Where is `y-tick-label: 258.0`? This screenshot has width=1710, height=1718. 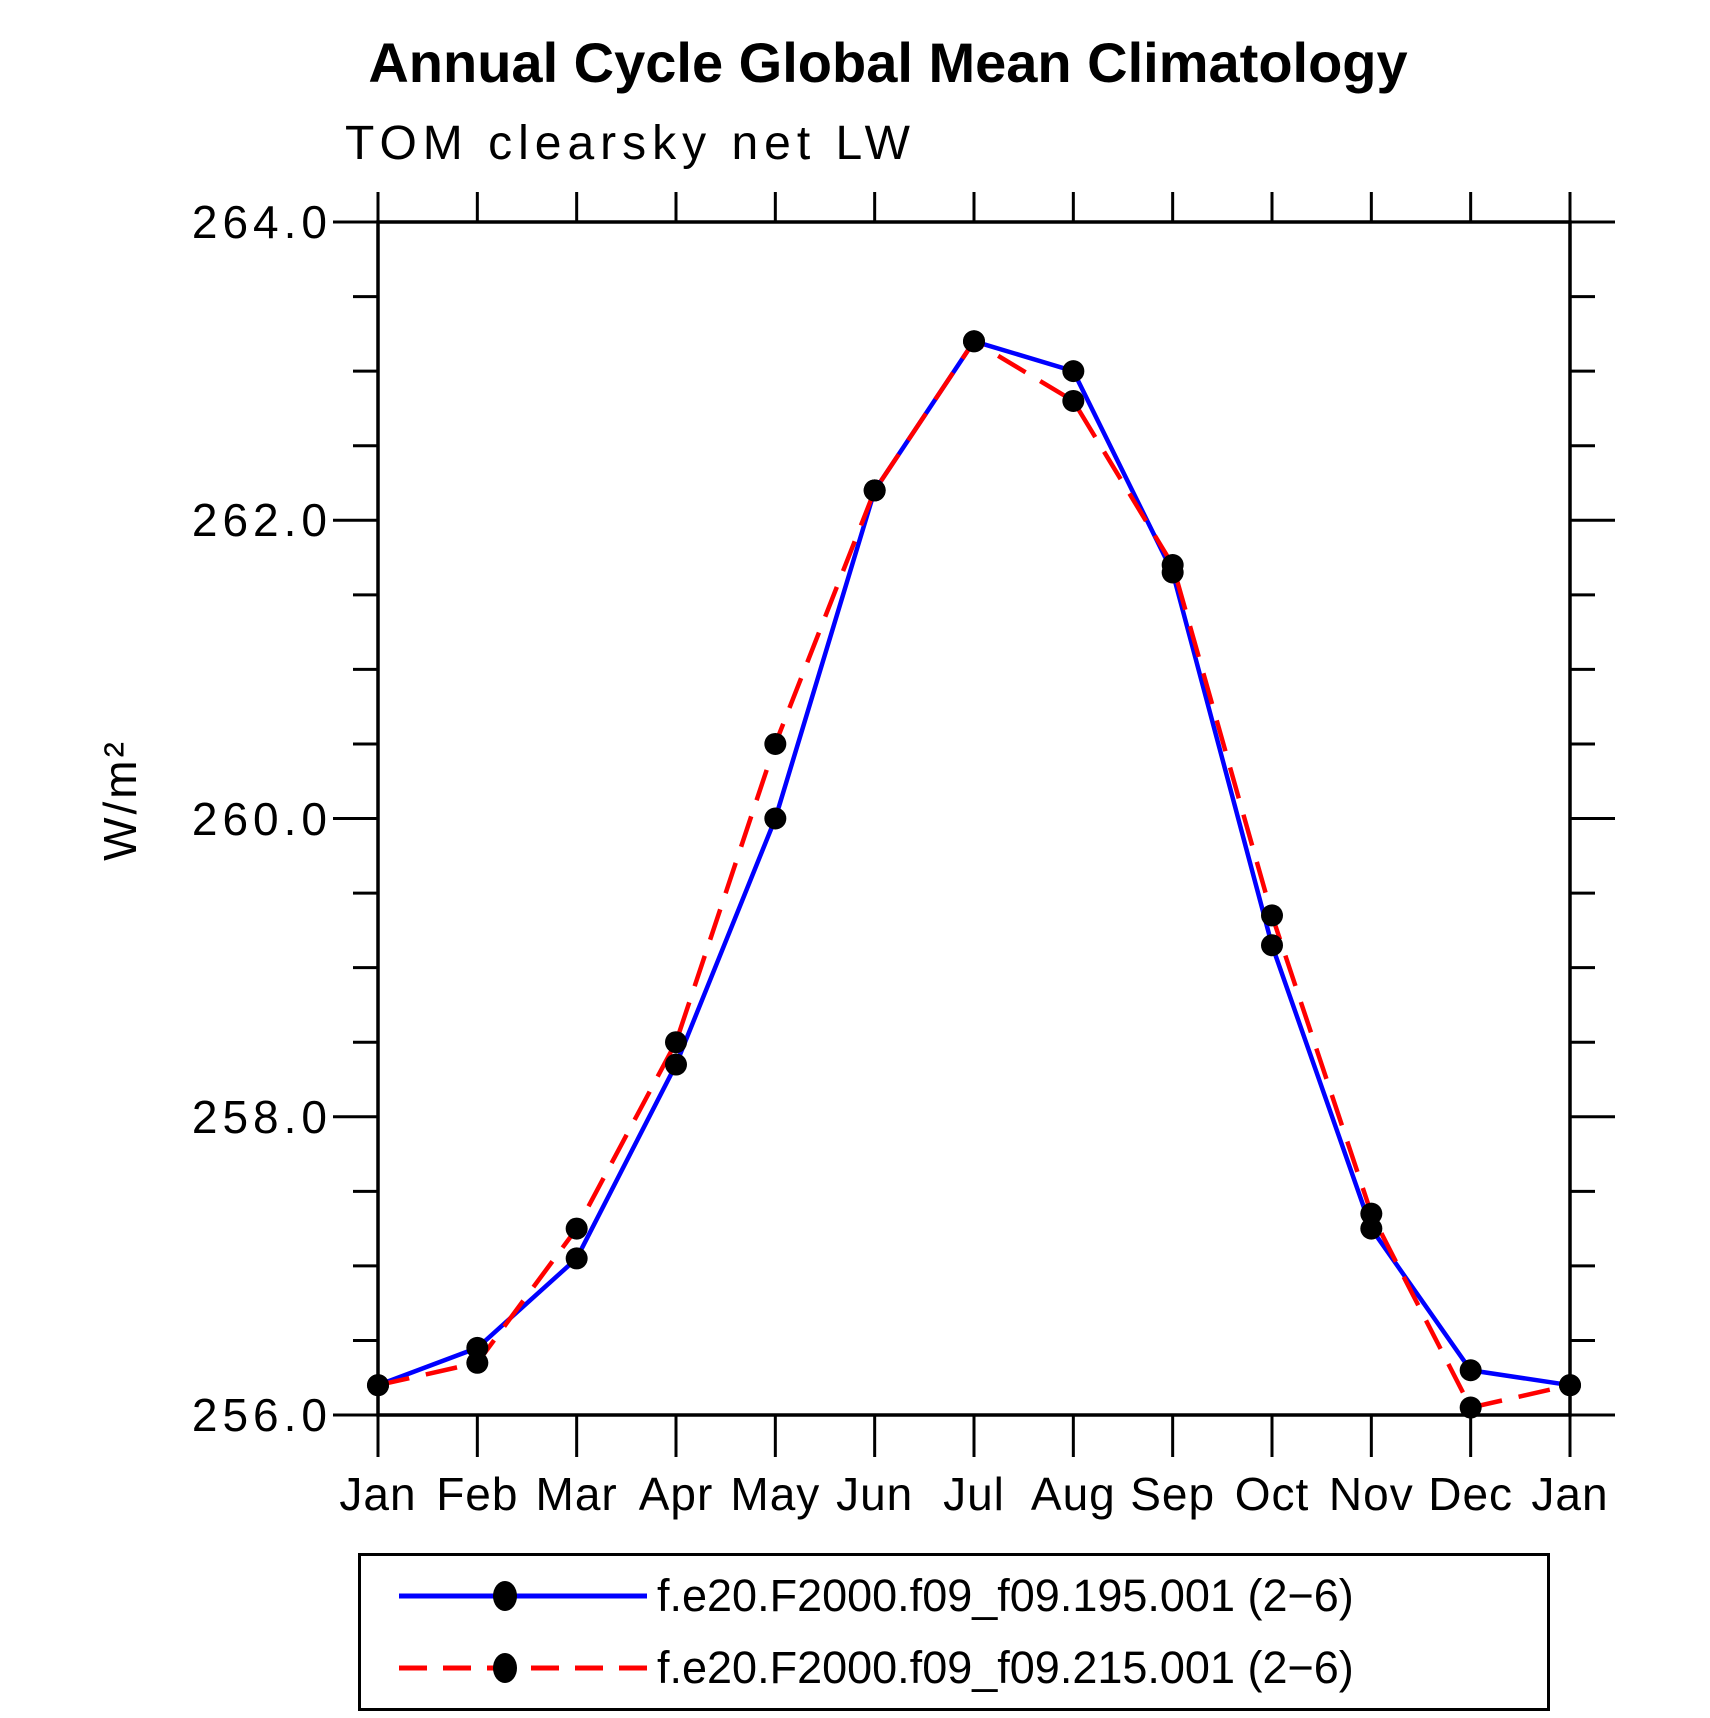 y-tick-label: 258.0 is located at coordinates (261, 1116).